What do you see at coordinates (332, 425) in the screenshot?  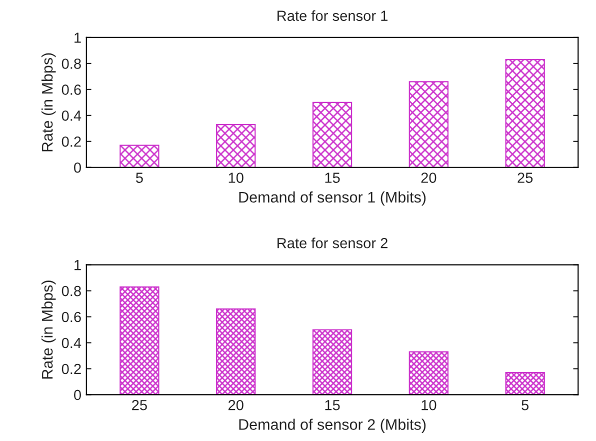 I see `x-axis-title: Demand of sensor 2 (Mbits)` at bounding box center [332, 425].